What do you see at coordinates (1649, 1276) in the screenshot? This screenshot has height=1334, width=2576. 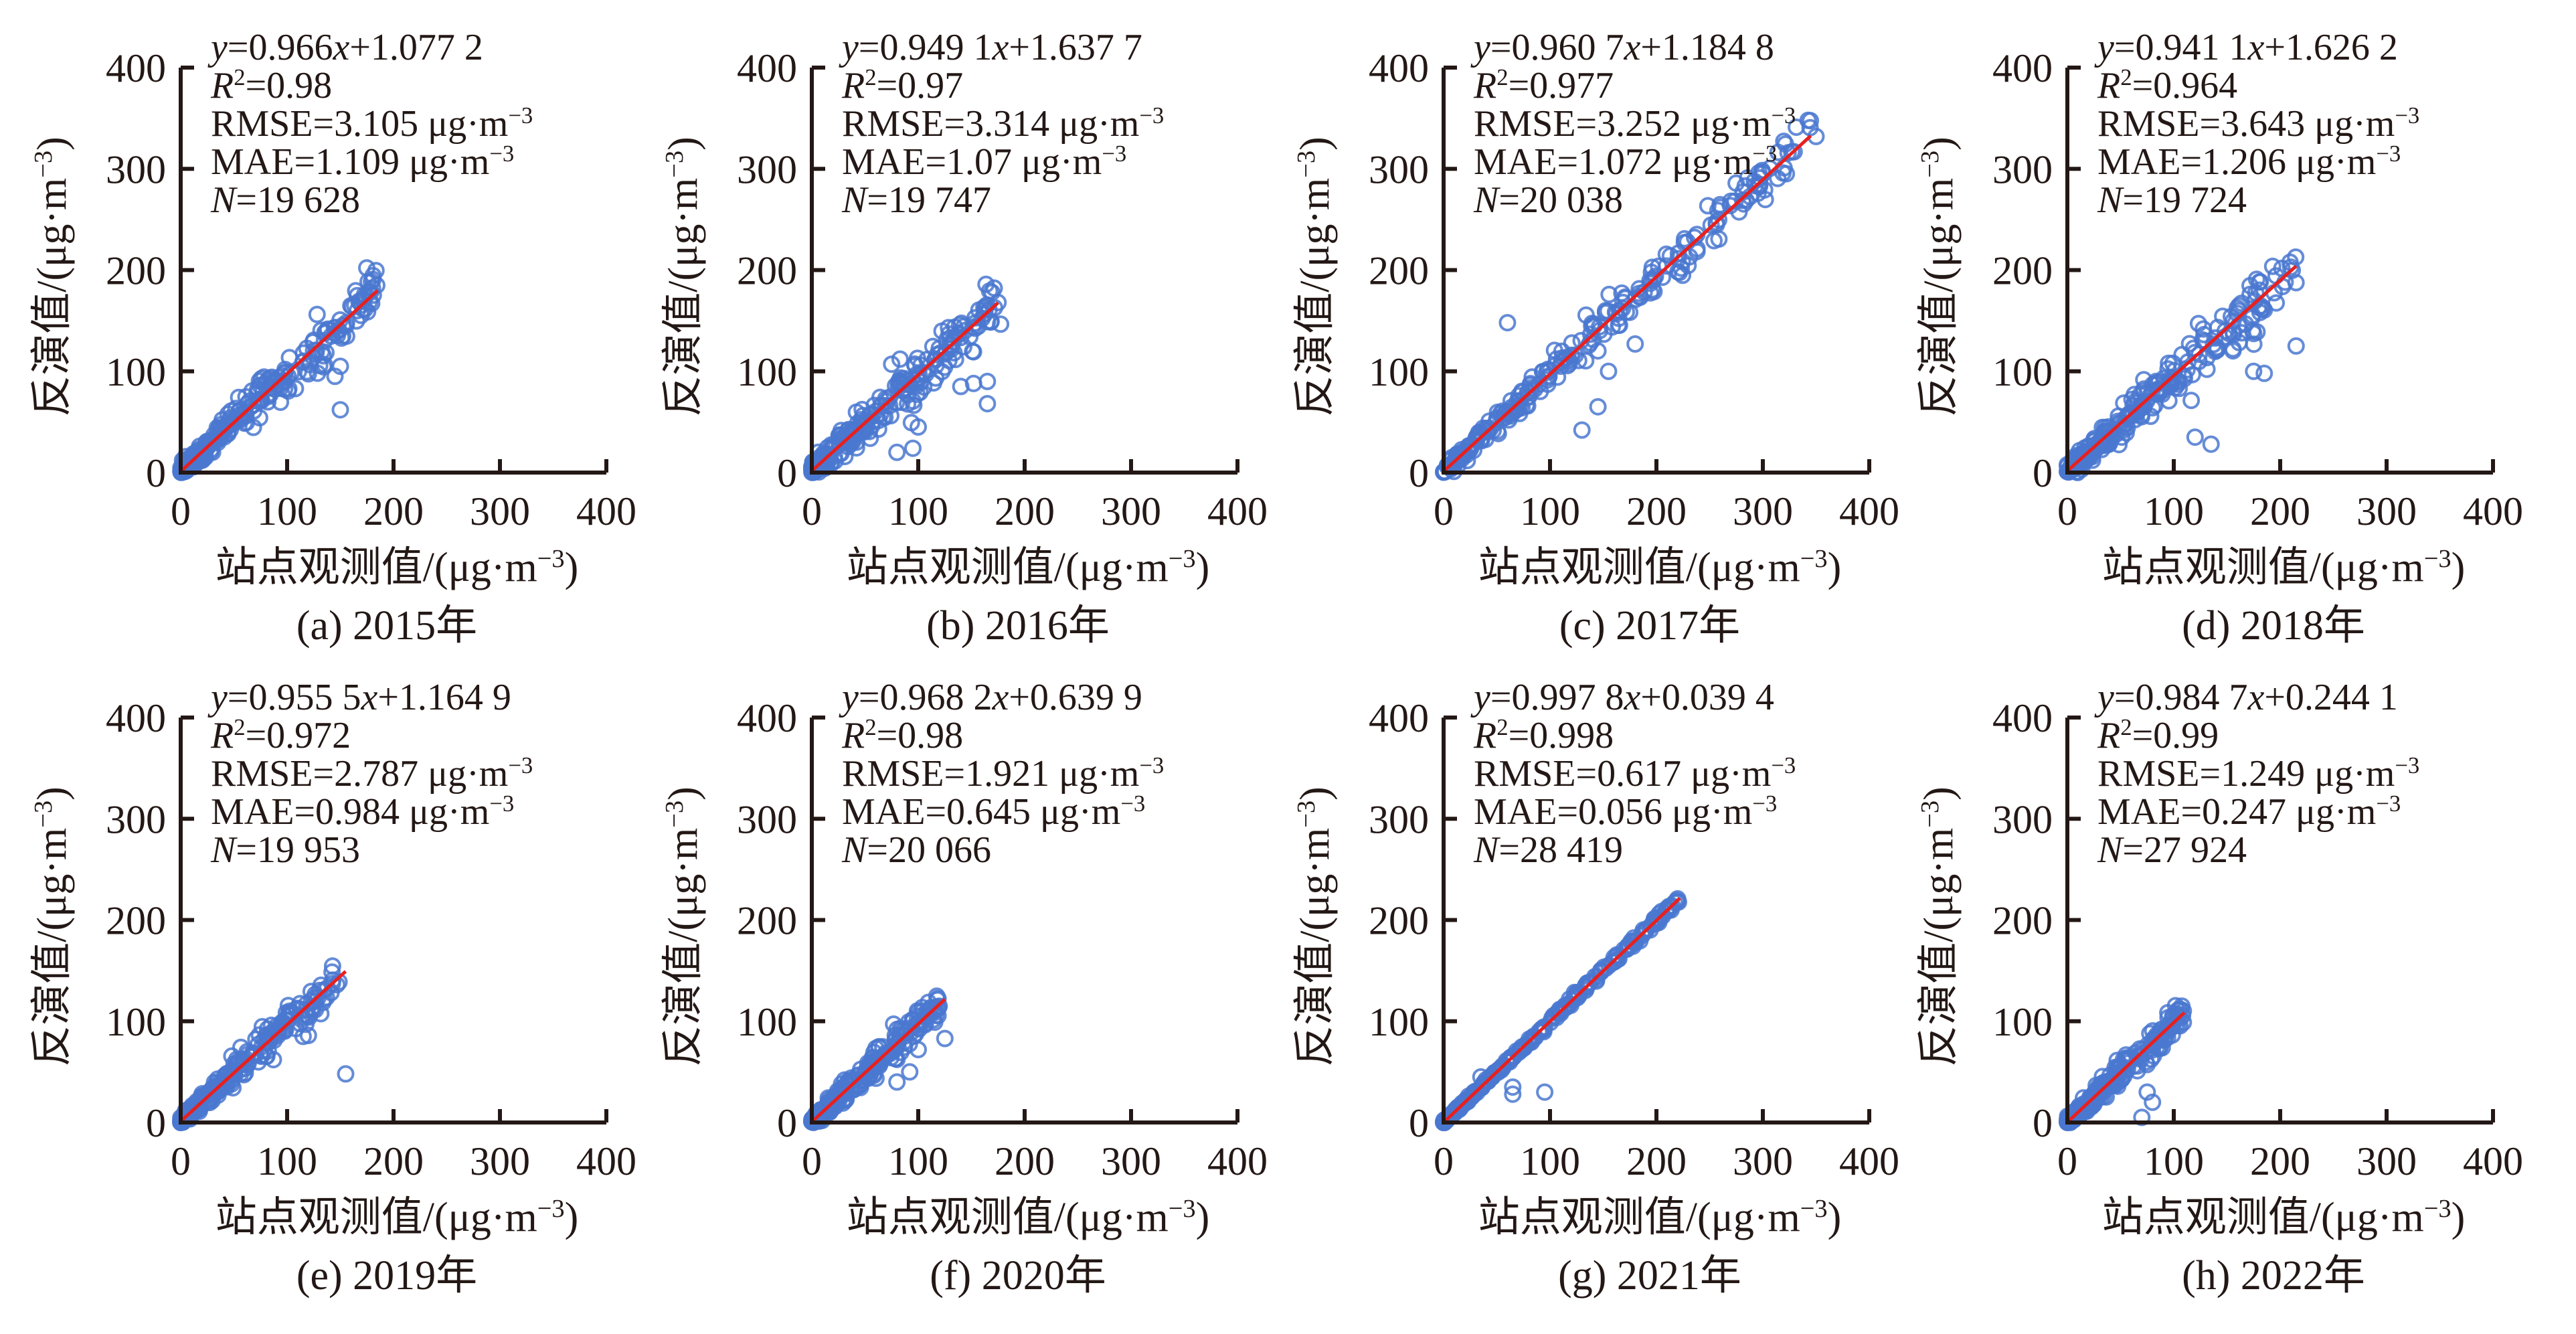 I see `panel-caption: (g) 2021年` at bounding box center [1649, 1276].